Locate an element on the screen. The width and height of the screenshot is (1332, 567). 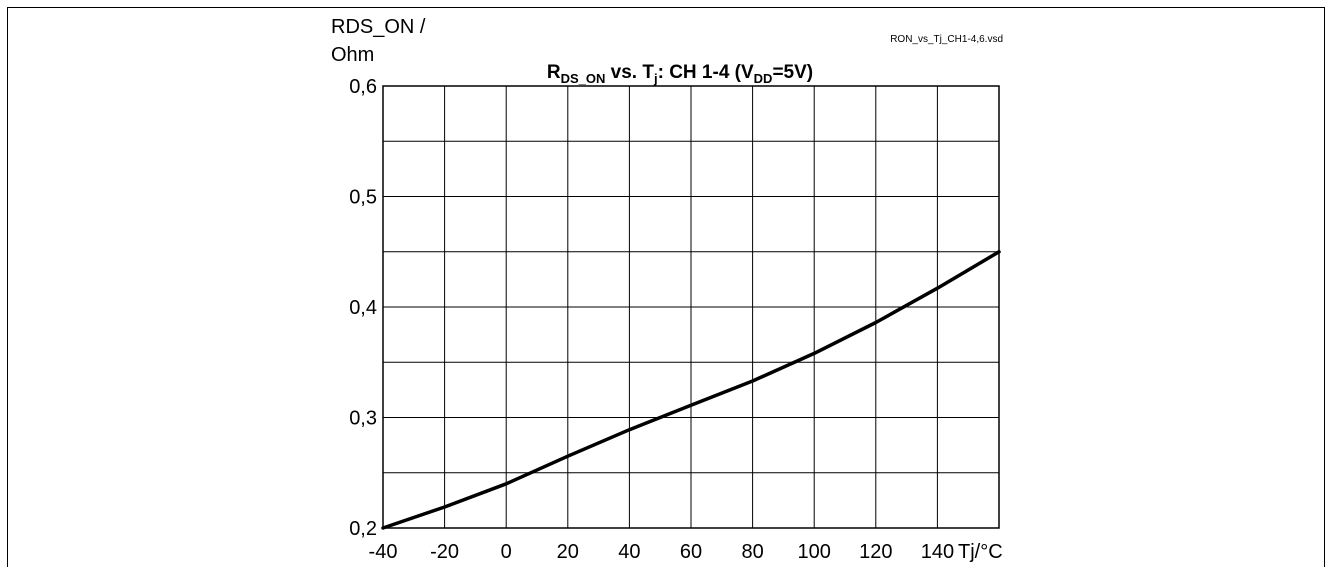
title-part-5: DD is located at coordinates (763, 78).